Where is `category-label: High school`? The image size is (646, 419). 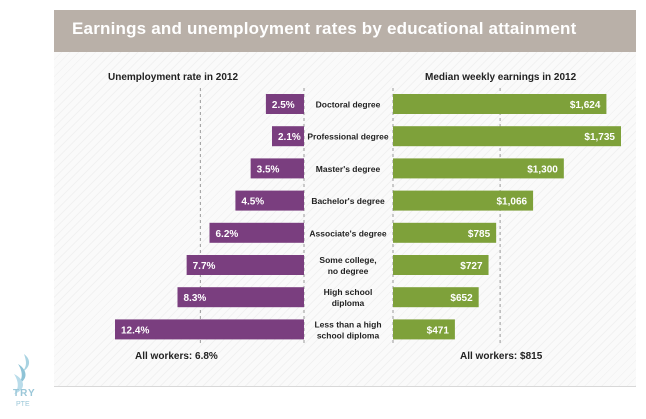
category-label: High school is located at coordinates (348, 292).